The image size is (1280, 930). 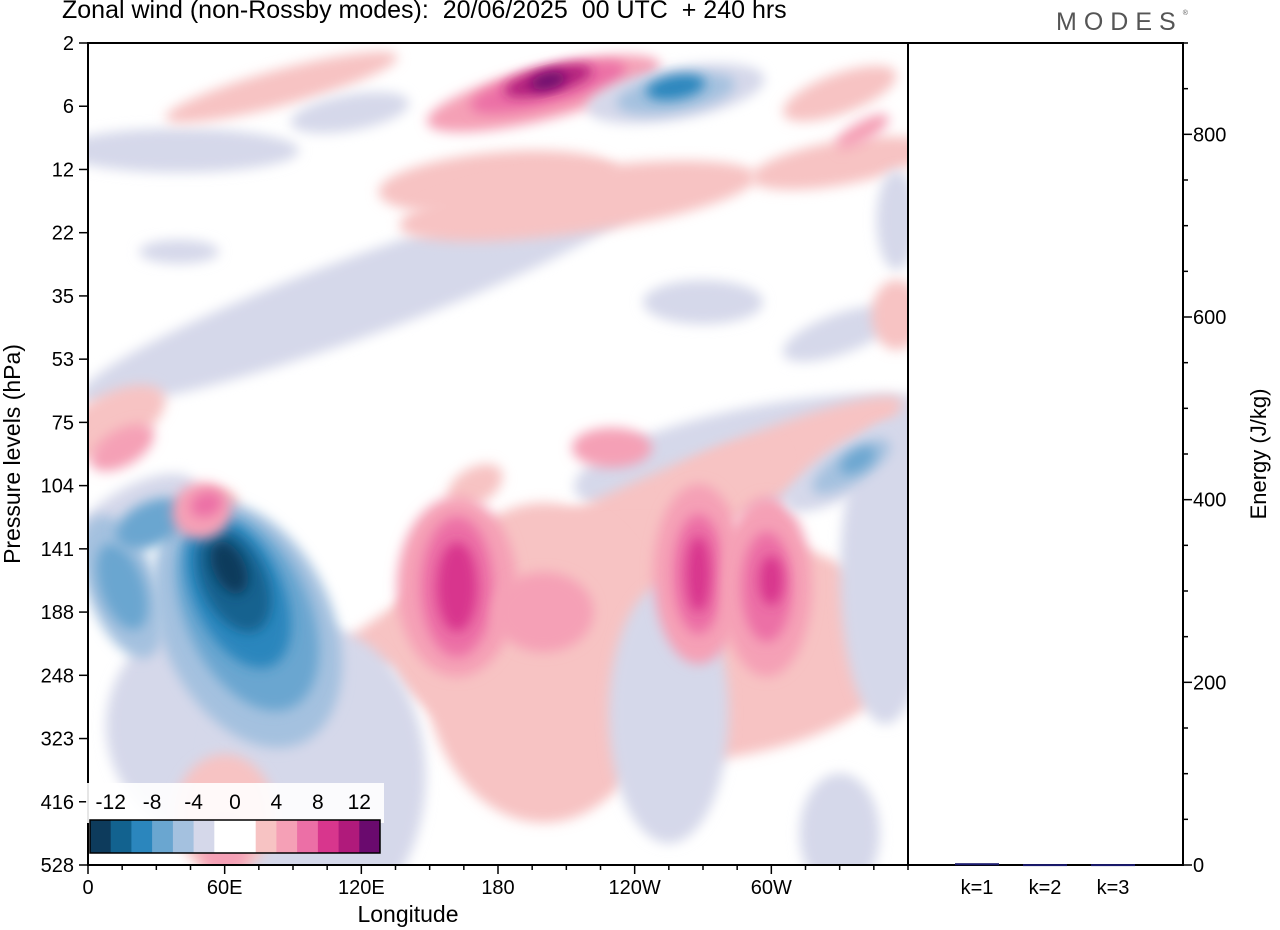 I want to click on y-tick-label: 6, so click(x=68, y=107).